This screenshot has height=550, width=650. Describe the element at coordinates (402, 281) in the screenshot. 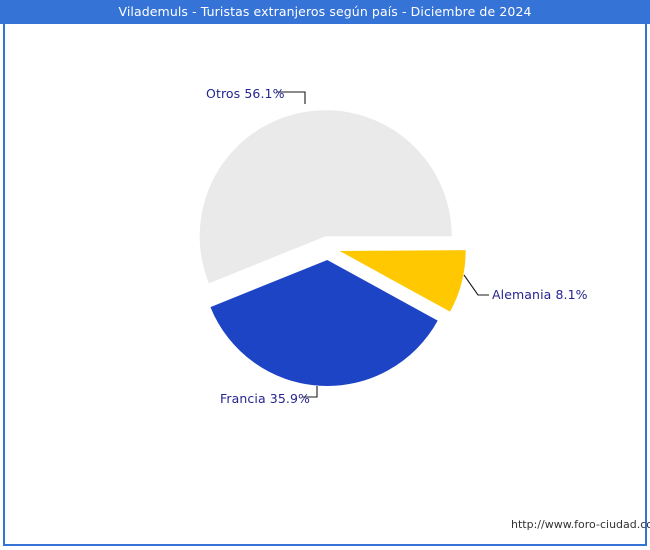

I see `pie-slice-alemania` at that location.